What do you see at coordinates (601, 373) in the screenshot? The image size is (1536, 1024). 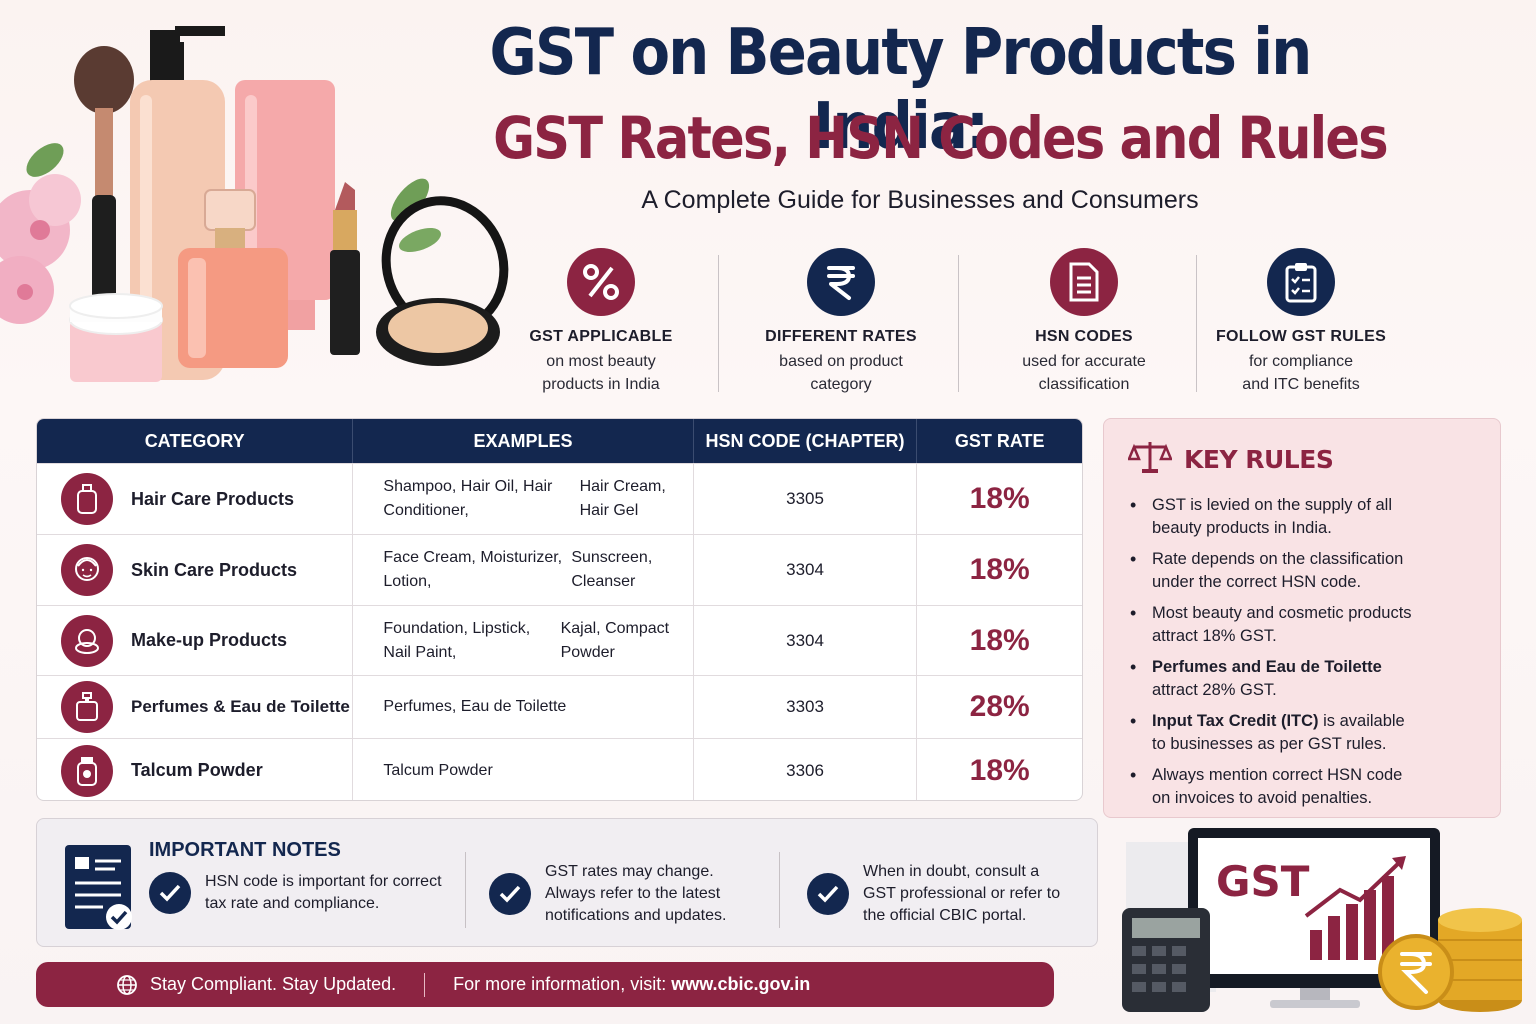 I see `feature-desc: on most beauty products in India` at bounding box center [601, 373].